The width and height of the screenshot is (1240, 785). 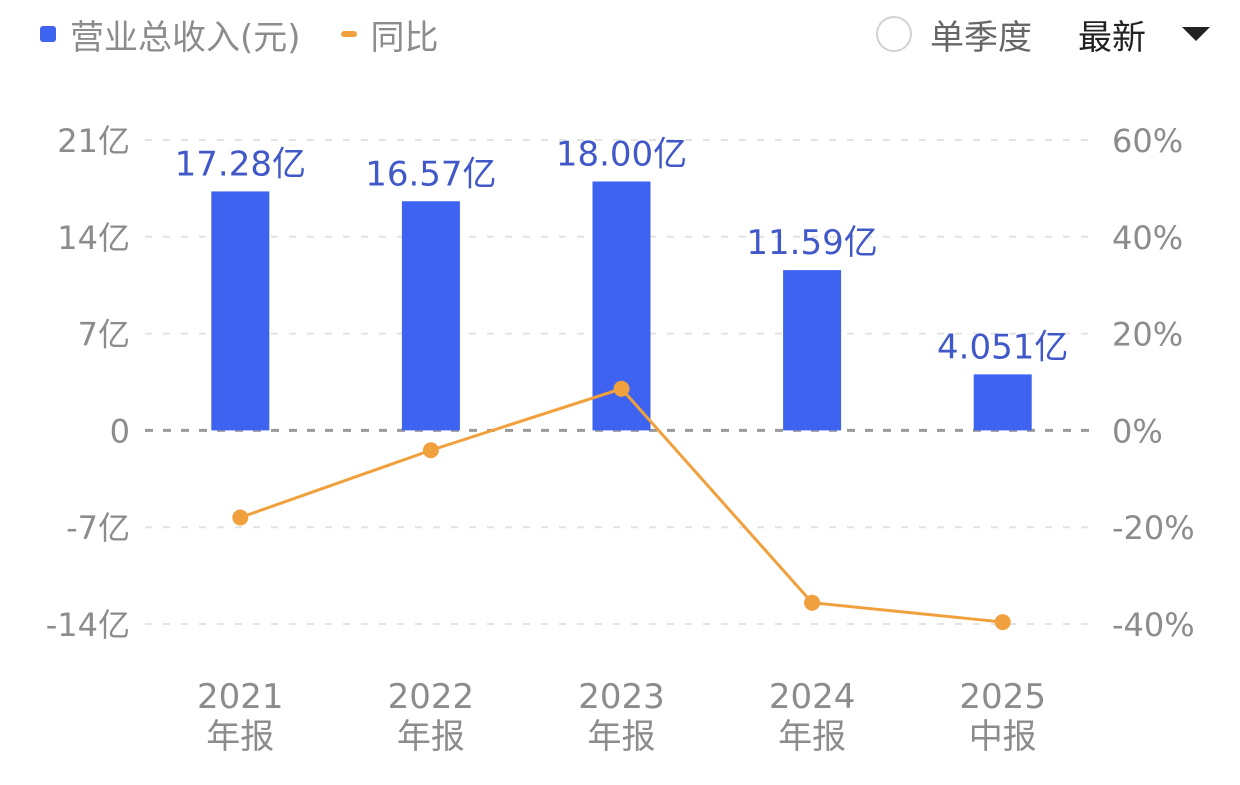 What do you see at coordinates (1137, 431) in the screenshot?
I see `right-axis-tick: 0%` at bounding box center [1137, 431].